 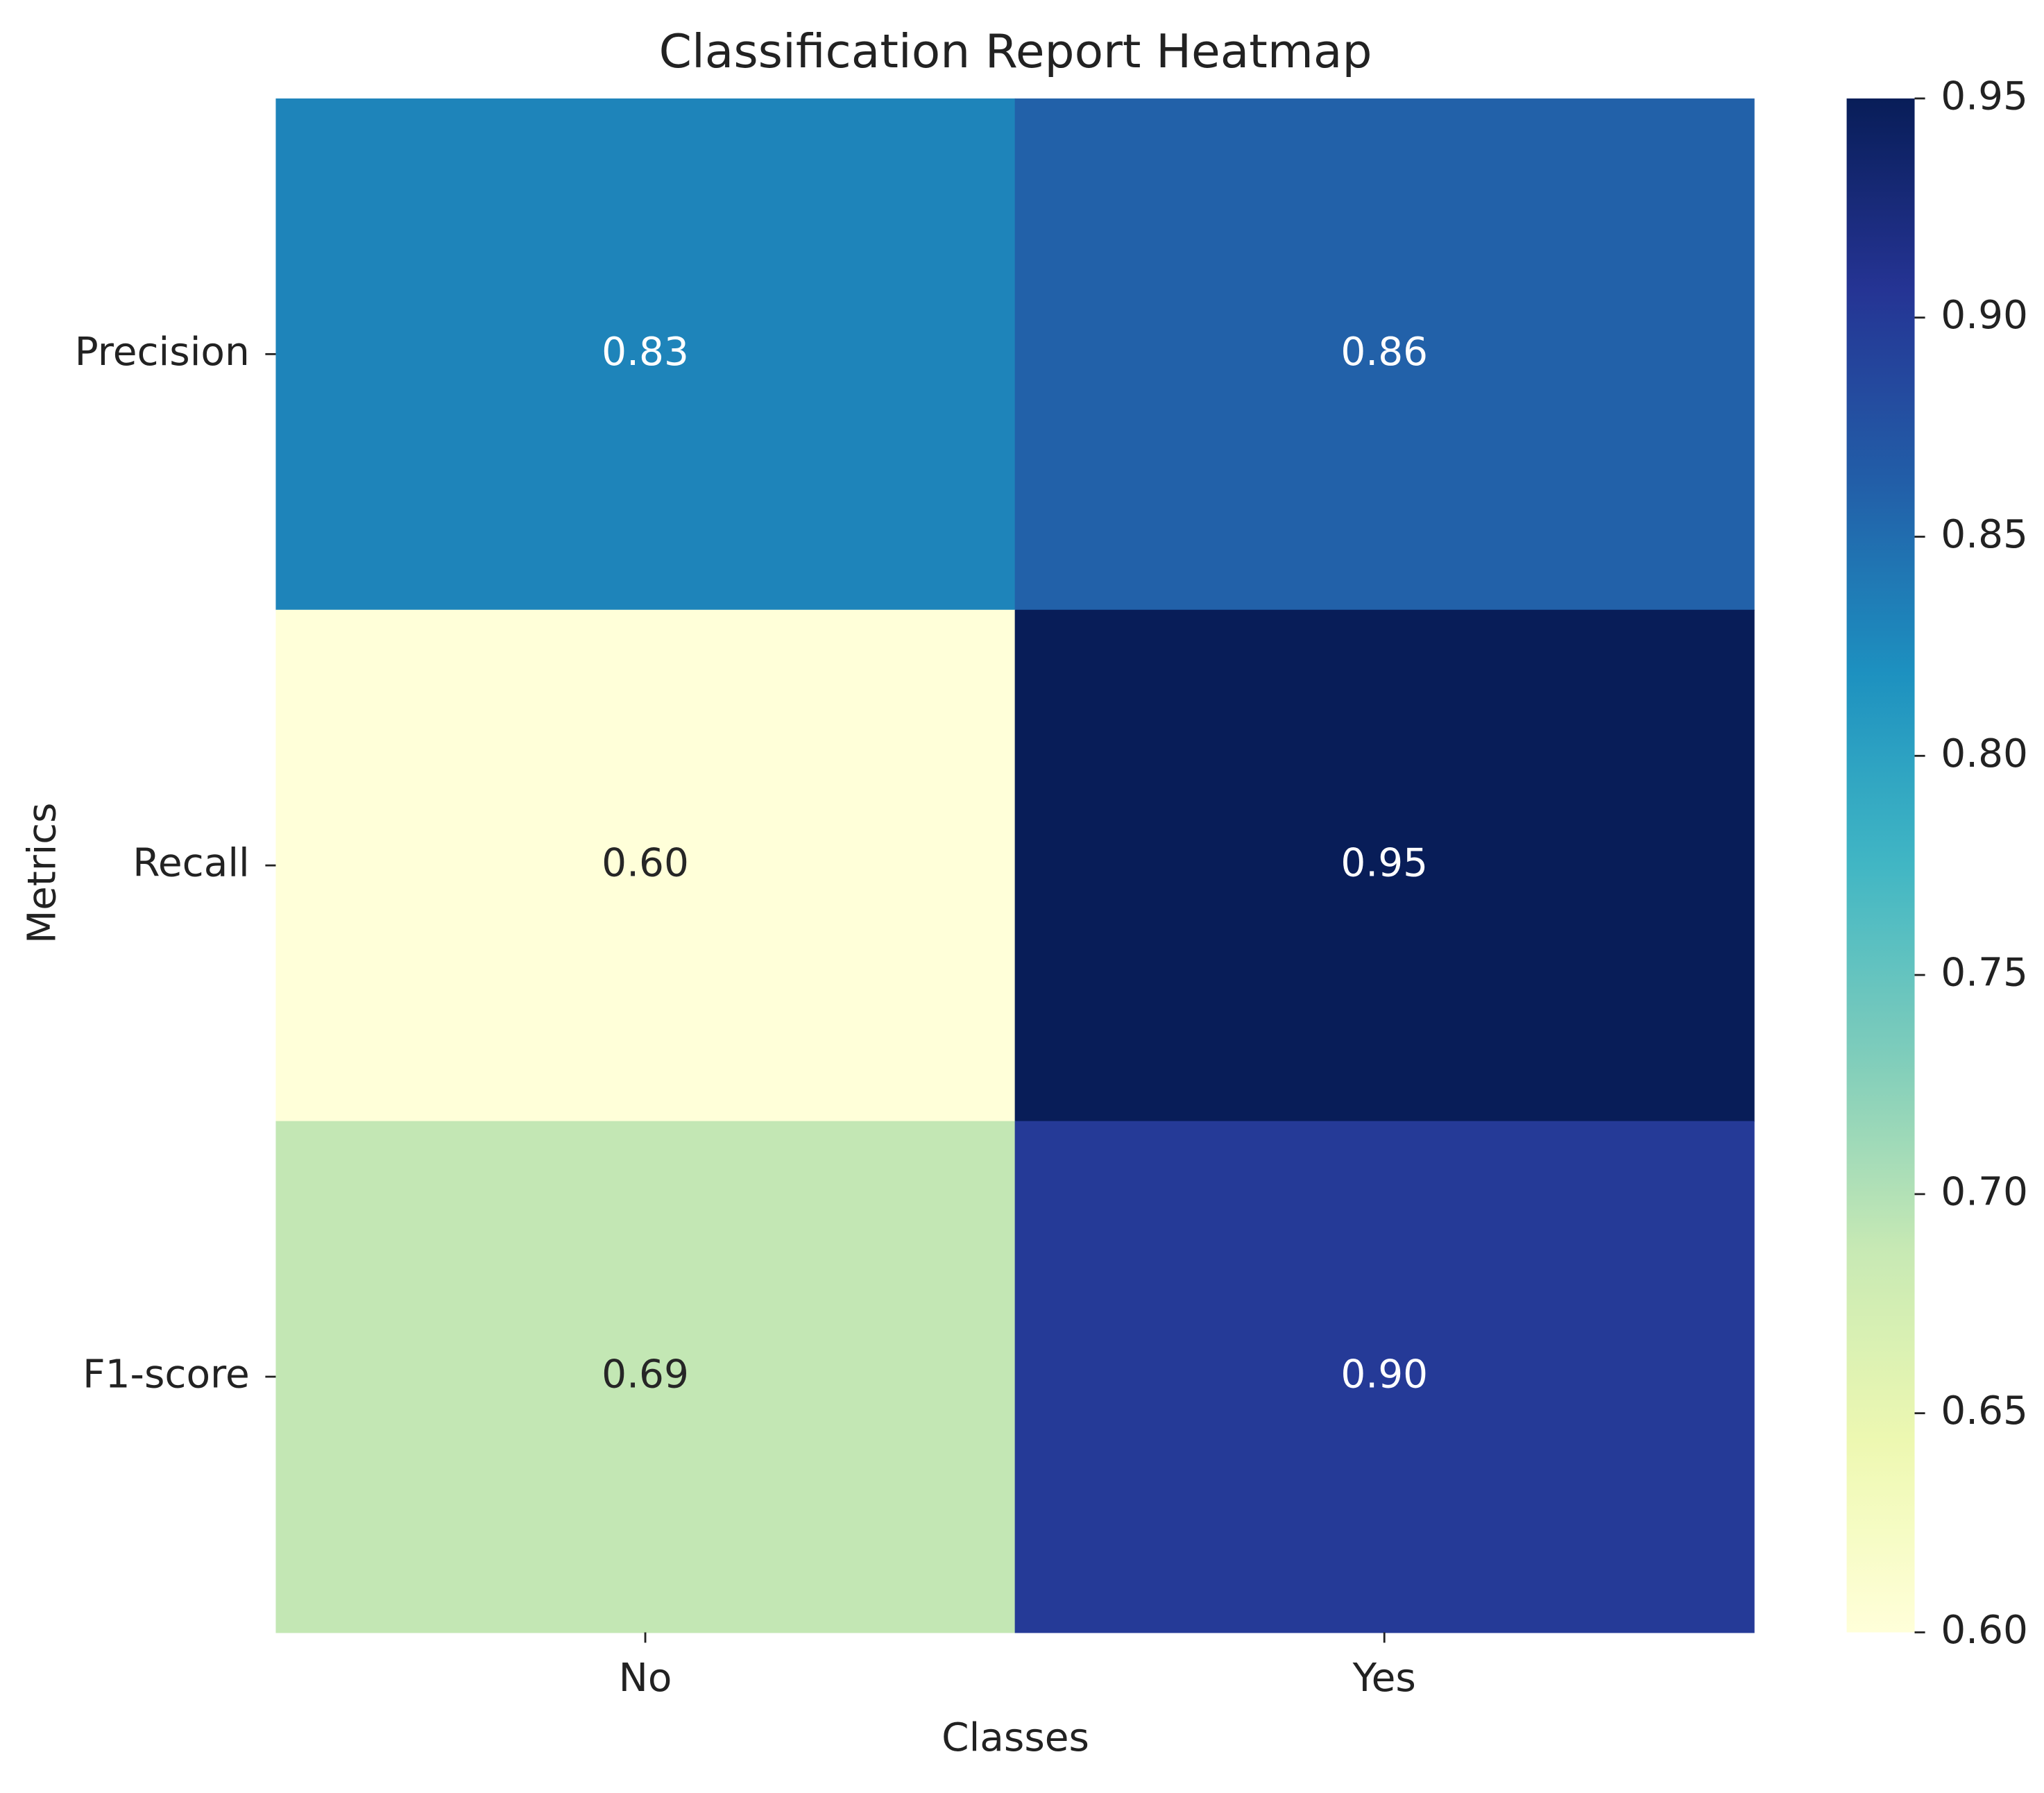 I want to click on y-axis-label: Metrics, so click(x=42, y=873).